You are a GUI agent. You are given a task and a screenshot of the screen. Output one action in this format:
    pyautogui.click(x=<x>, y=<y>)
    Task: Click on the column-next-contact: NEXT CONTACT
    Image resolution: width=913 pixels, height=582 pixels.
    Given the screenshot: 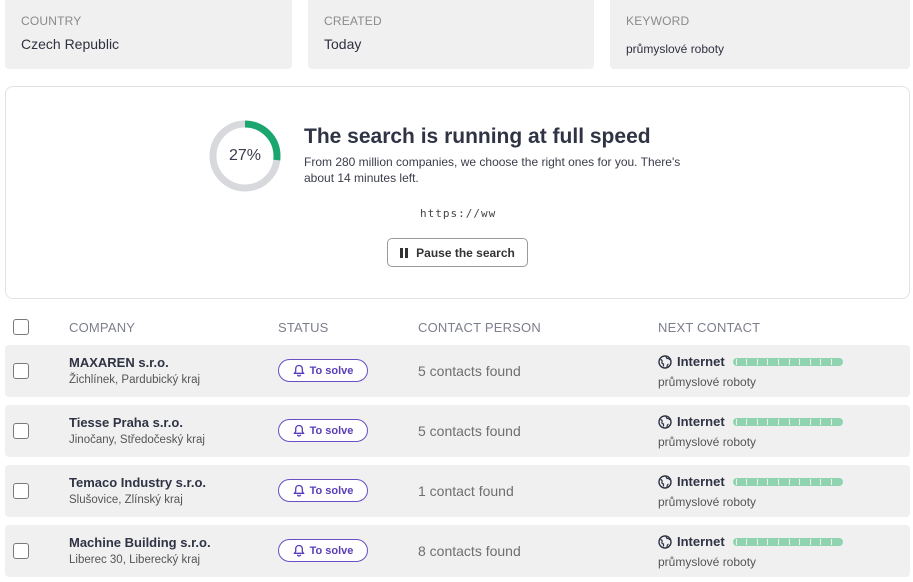 What is the action you would take?
    pyautogui.click(x=709, y=327)
    